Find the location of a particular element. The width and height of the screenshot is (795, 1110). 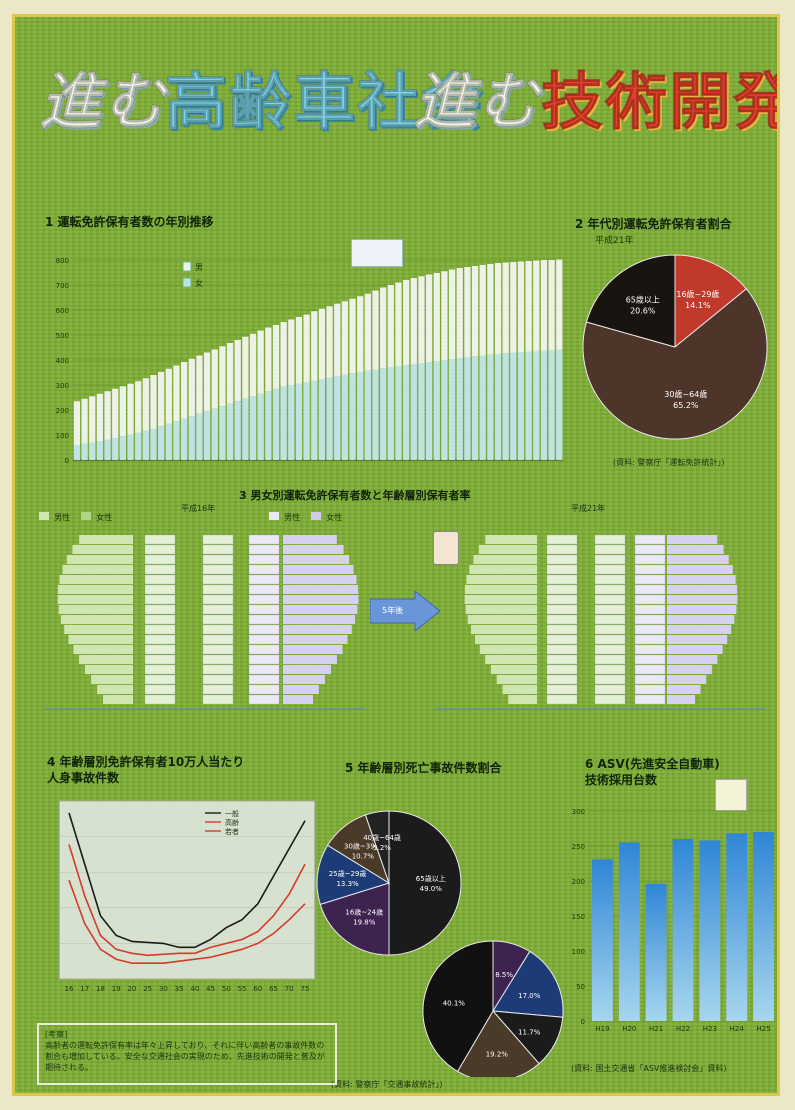

section5-title: 5 年齢層別死亡事故件数割合 is located at coordinates (423, 768).